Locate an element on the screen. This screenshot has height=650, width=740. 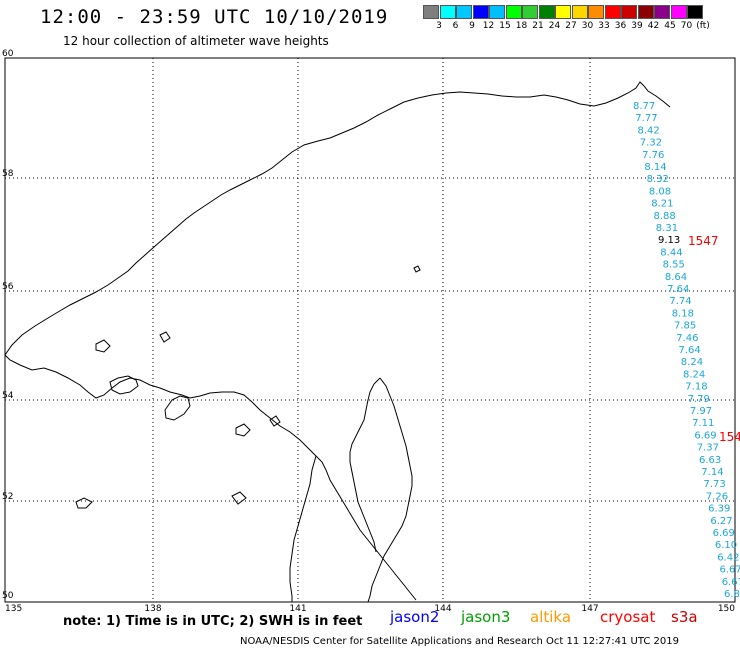
wave-height-value: 8.14 is located at coordinates (655, 167).